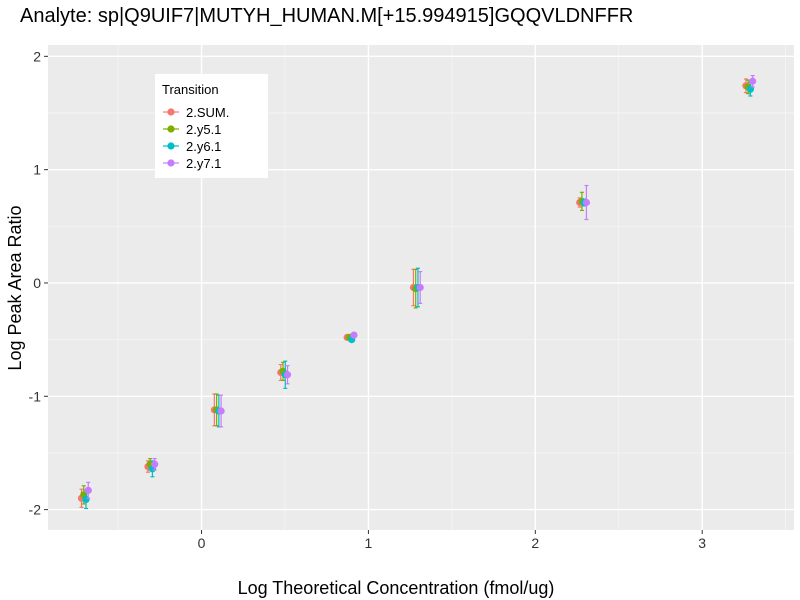 Image resolution: width=800 pixels, height=600 pixels. Describe the element at coordinates (37, 170) in the screenshot. I see `y-tick-label: 1` at that location.